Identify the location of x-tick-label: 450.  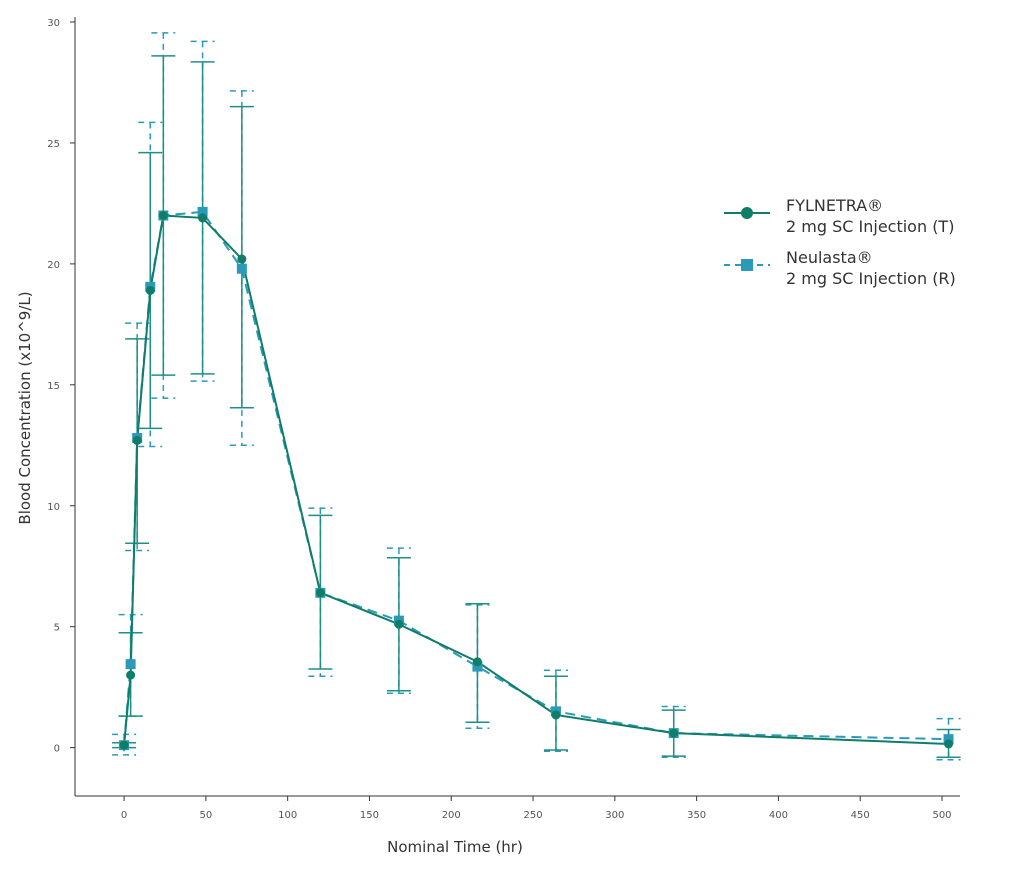
(860, 815).